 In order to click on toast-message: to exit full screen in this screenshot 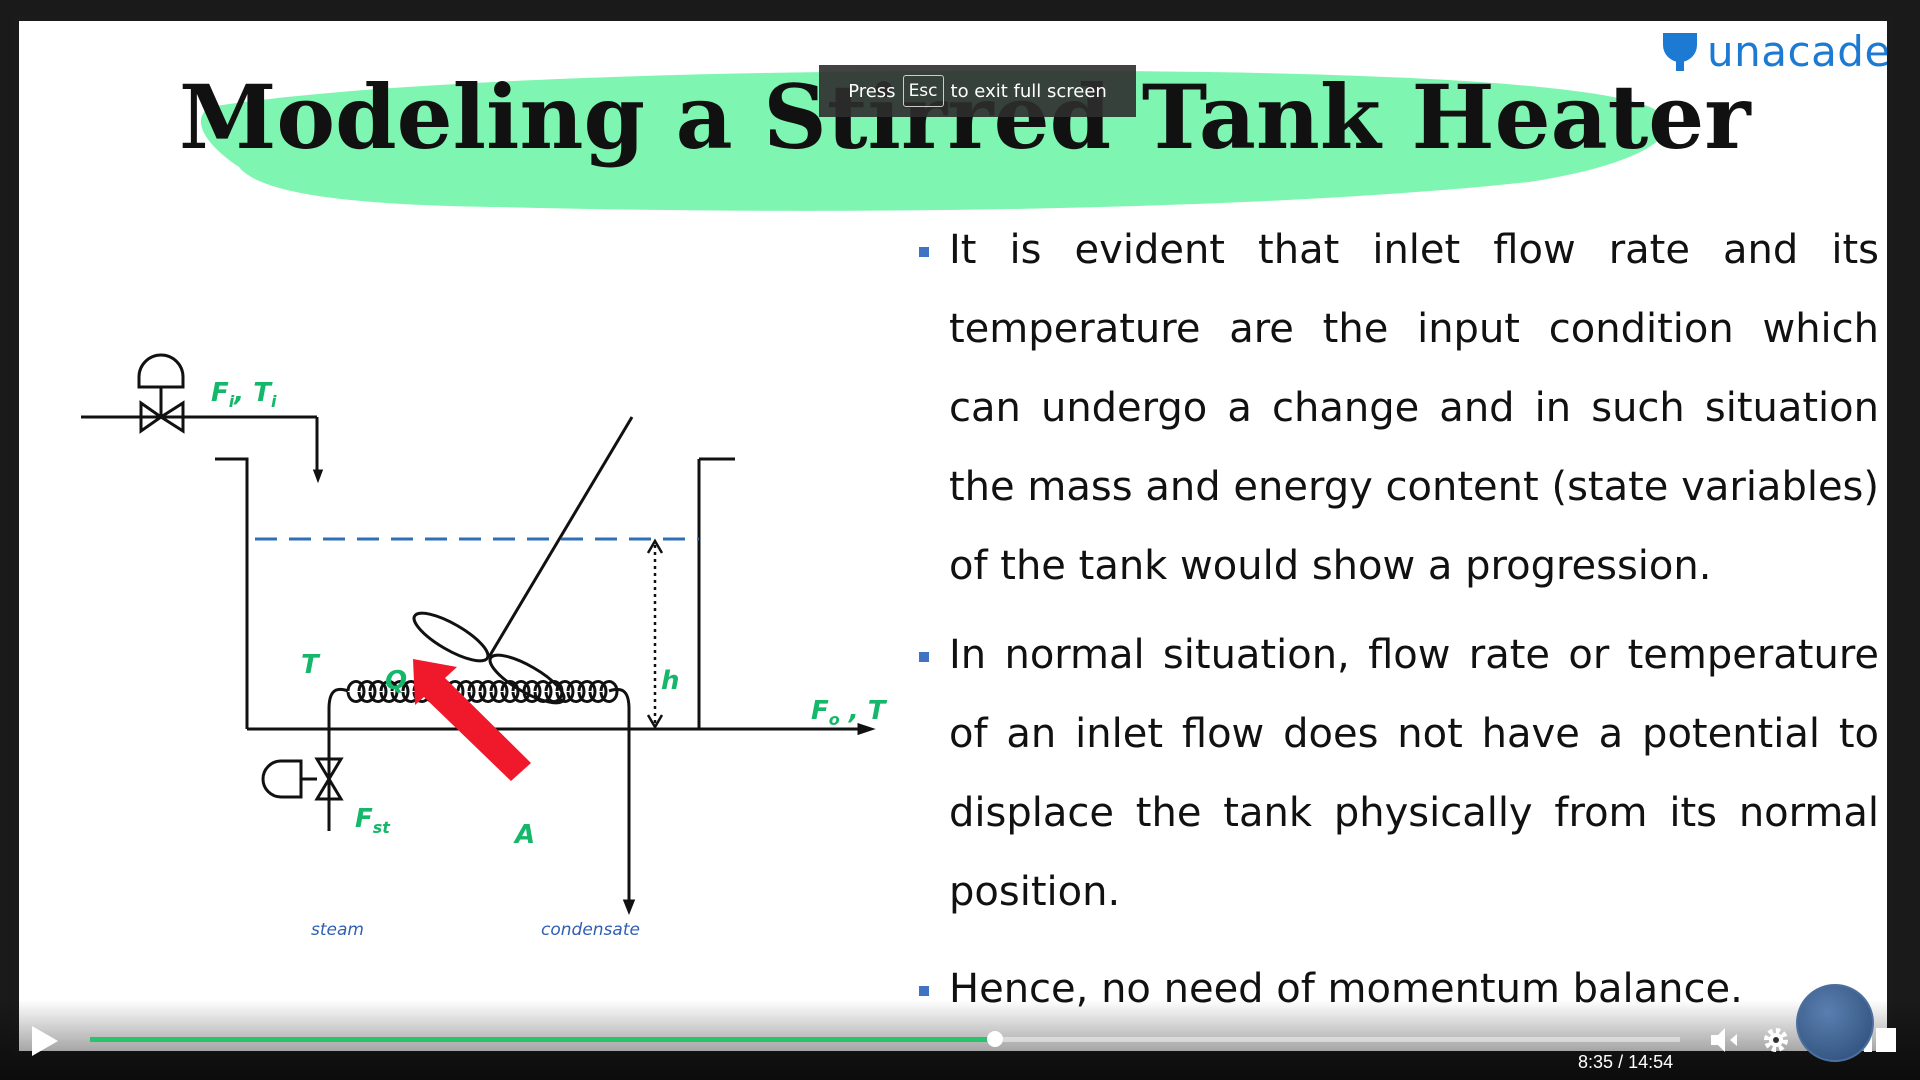, I will do `click(1028, 91)`.